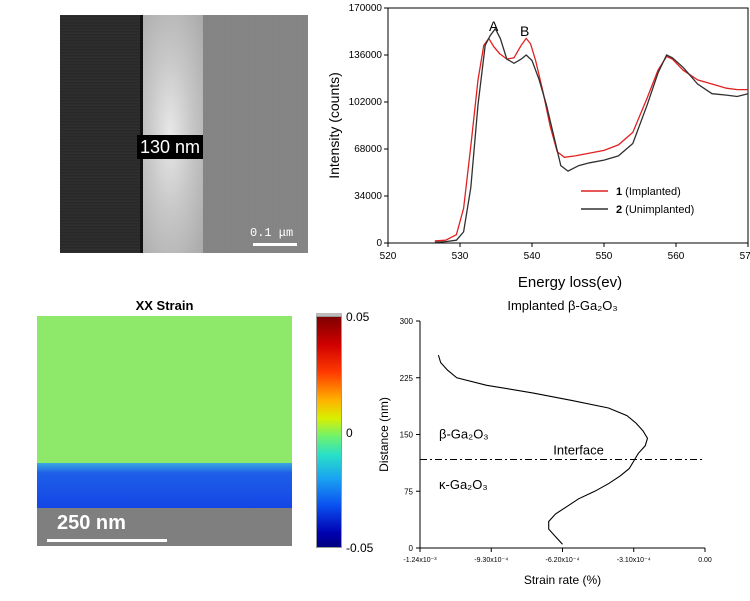 The width and height of the screenshot is (750, 601). What do you see at coordinates (141, 134) in the screenshot?
I see `interface-line` at bounding box center [141, 134].